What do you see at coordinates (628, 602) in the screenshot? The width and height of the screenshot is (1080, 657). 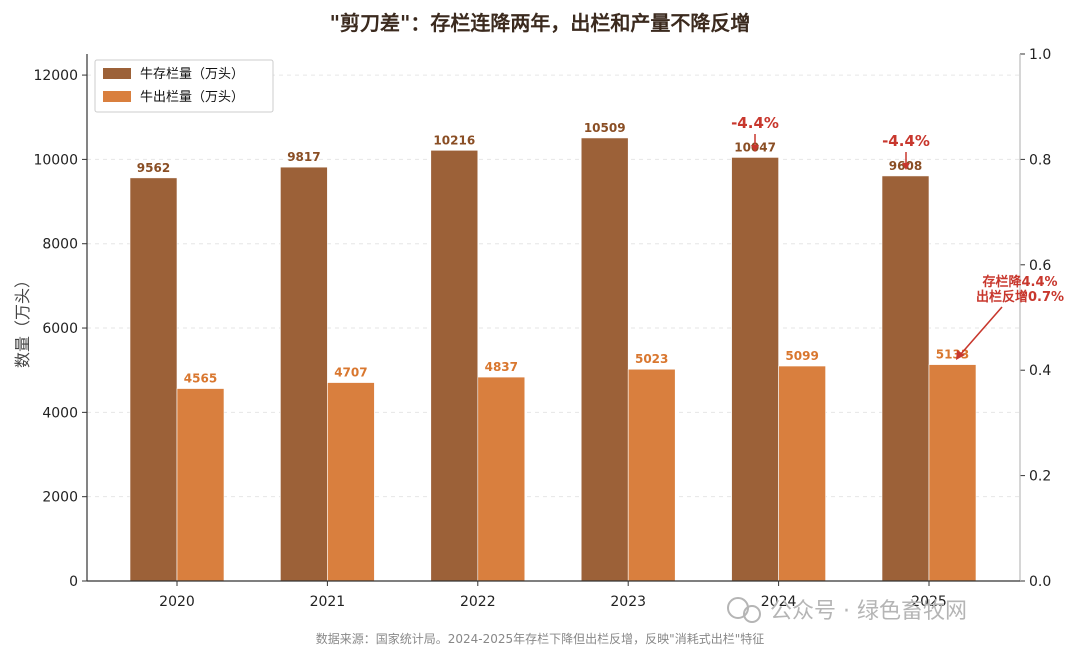 I see `x-tick-label: 2023` at bounding box center [628, 602].